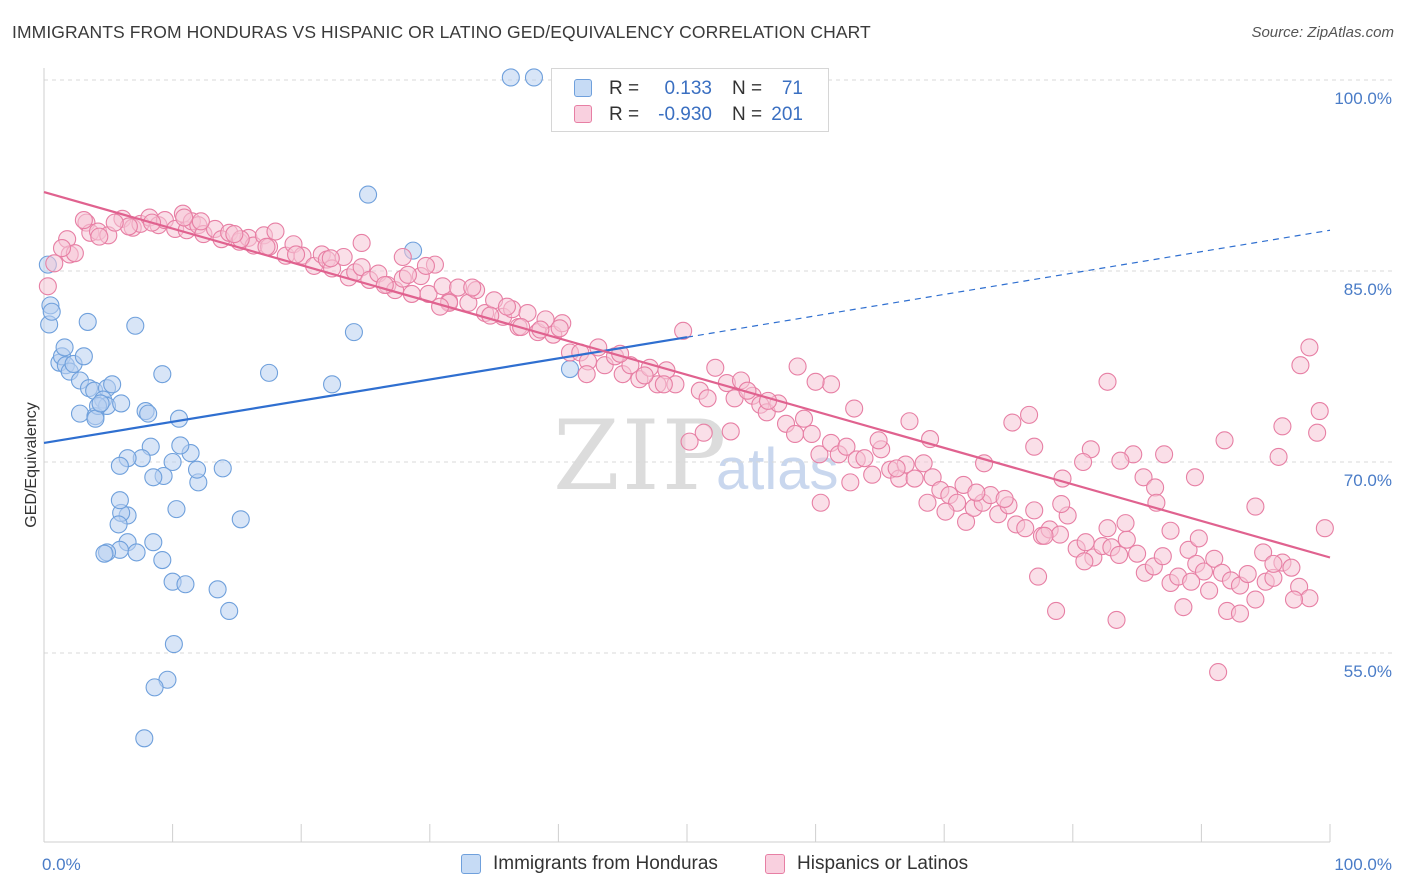 The width and height of the screenshot is (1406, 892). Describe the element at coordinates (583, 88) in the screenshot. I see `legend-swatch-blue` at that location.